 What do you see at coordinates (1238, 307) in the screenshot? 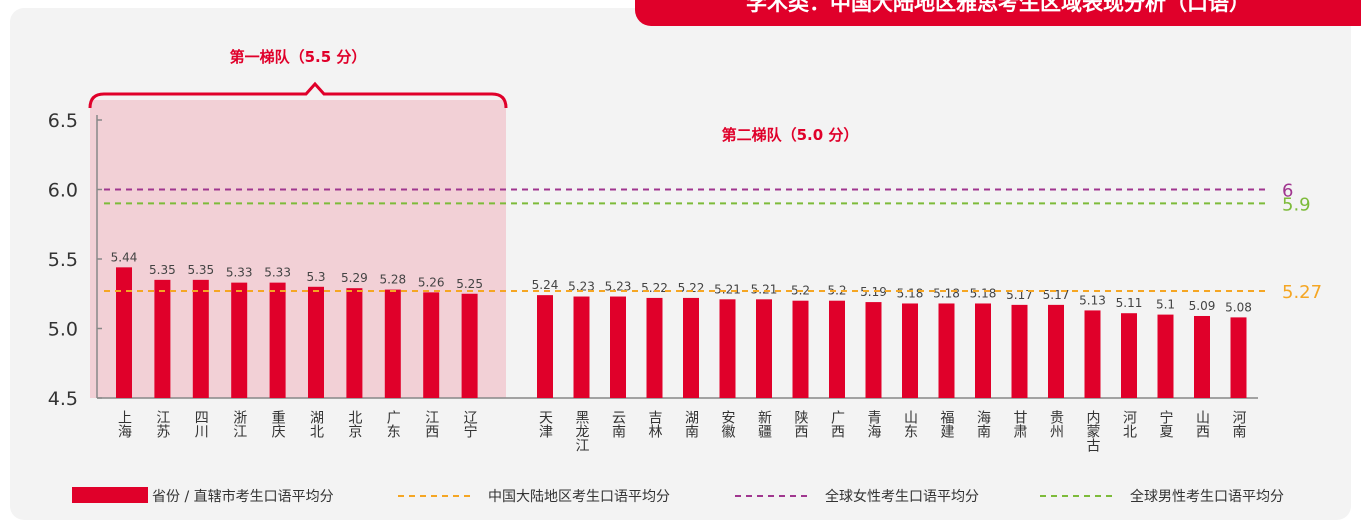
I see `value-label: 5.08` at bounding box center [1238, 307].